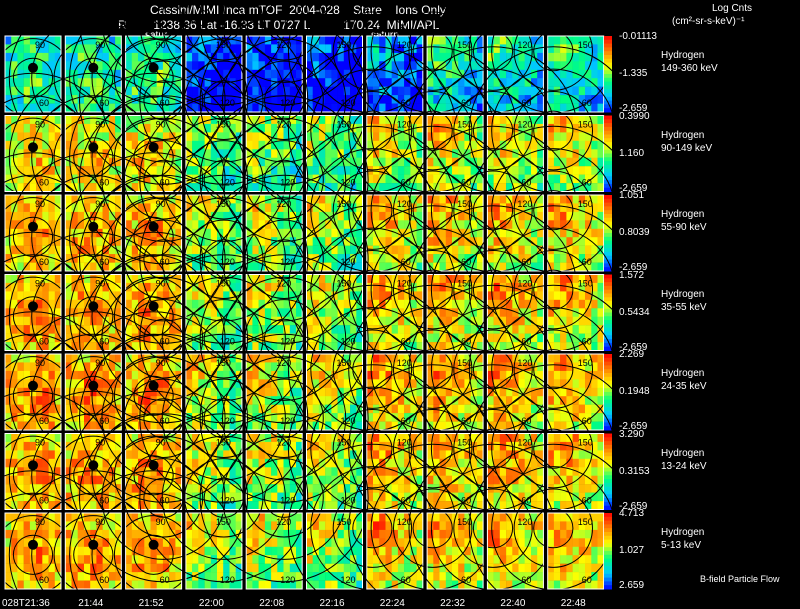 This screenshot has height=609, width=800. What do you see at coordinates (287, 421) in the screenshot?
I see `contour-label: 120` at bounding box center [287, 421].